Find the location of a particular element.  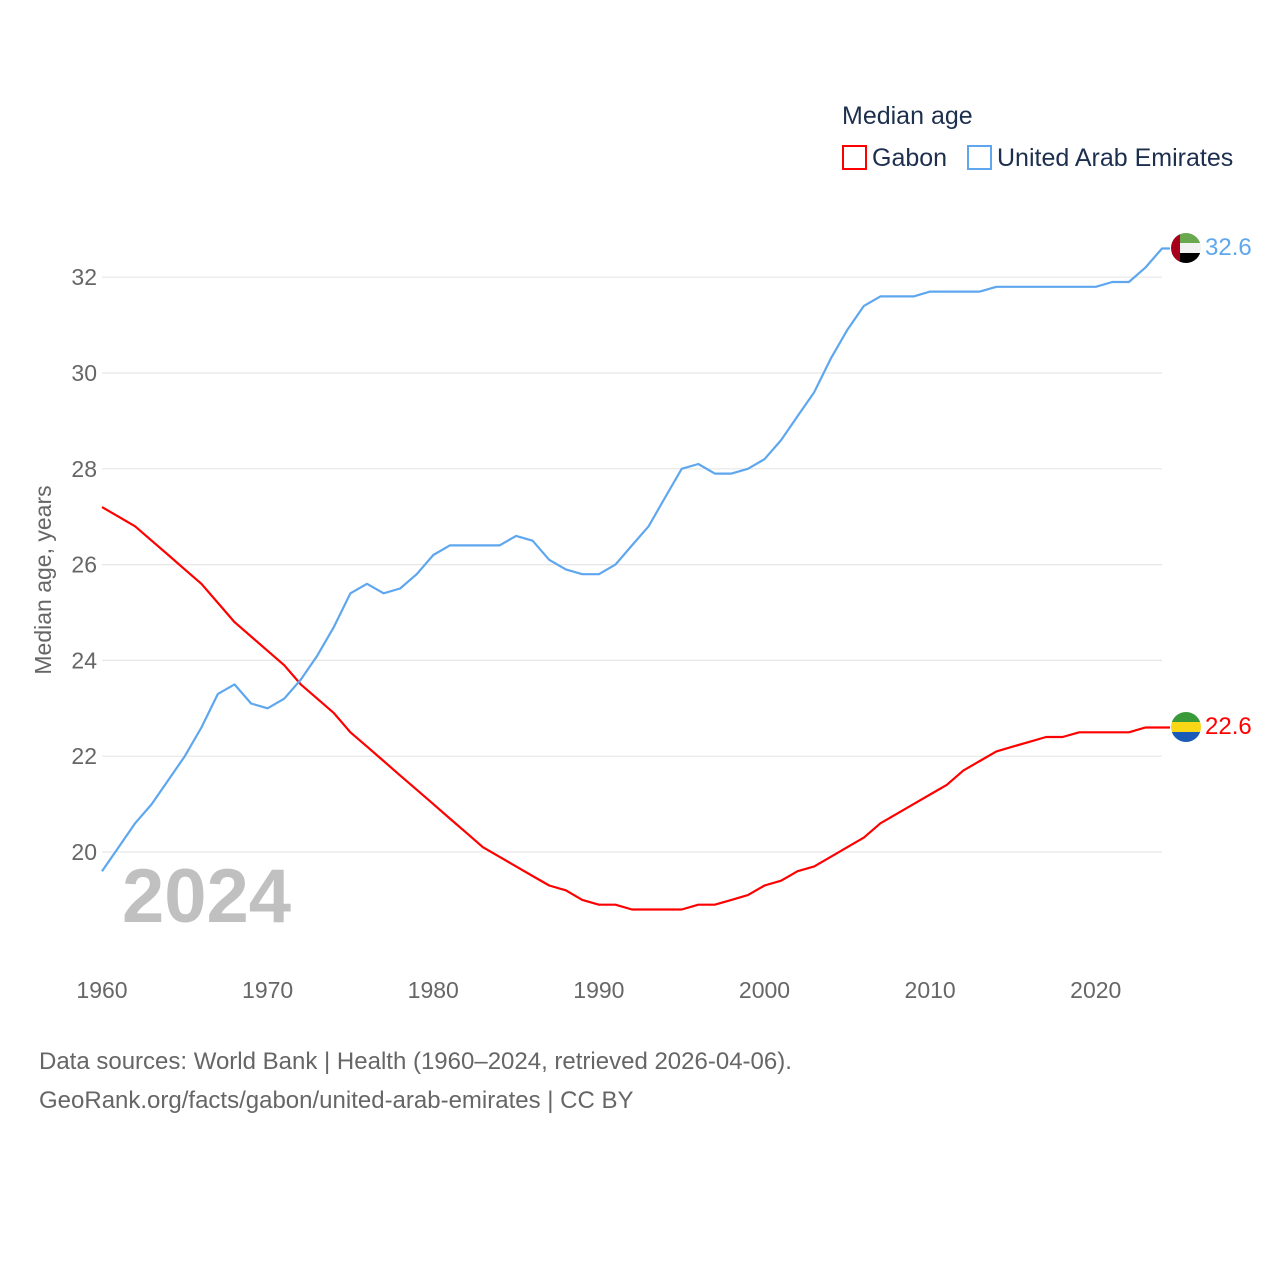

x-tick-label: 1970 is located at coordinates (267, 990).